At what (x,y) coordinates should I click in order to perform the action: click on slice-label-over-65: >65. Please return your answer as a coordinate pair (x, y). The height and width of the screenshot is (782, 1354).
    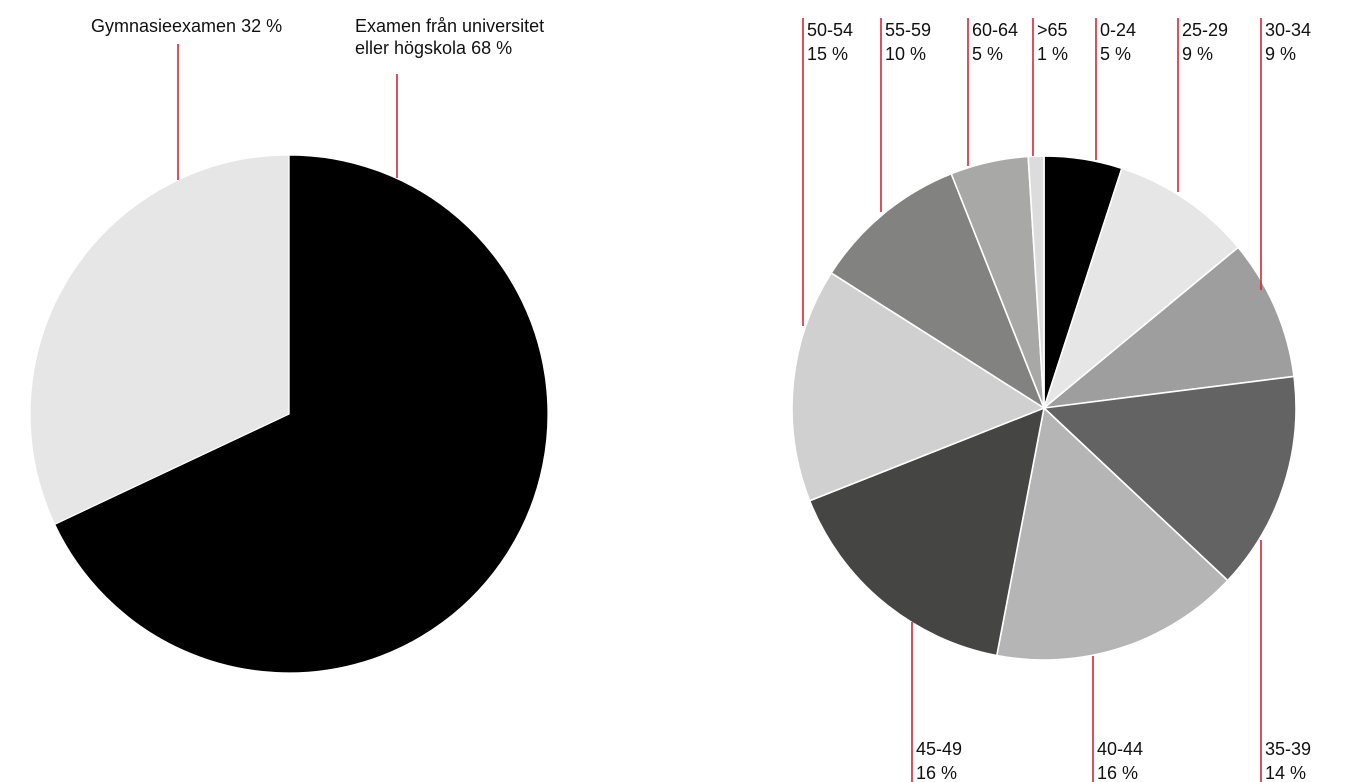
    Looking at the image, I should click on (1052, 30).